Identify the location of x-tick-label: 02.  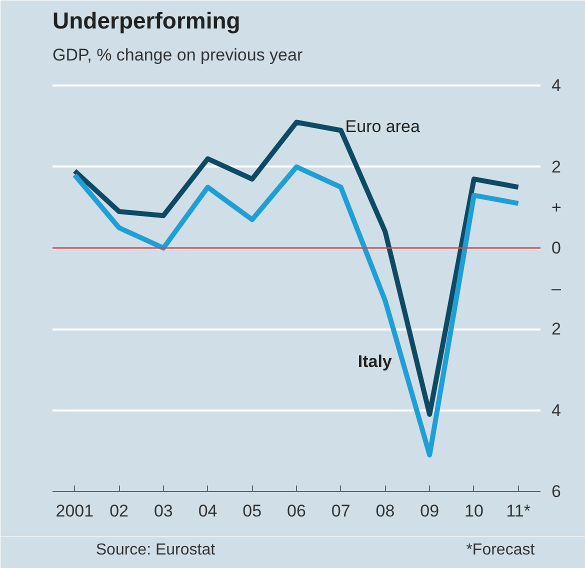
(119, 511).